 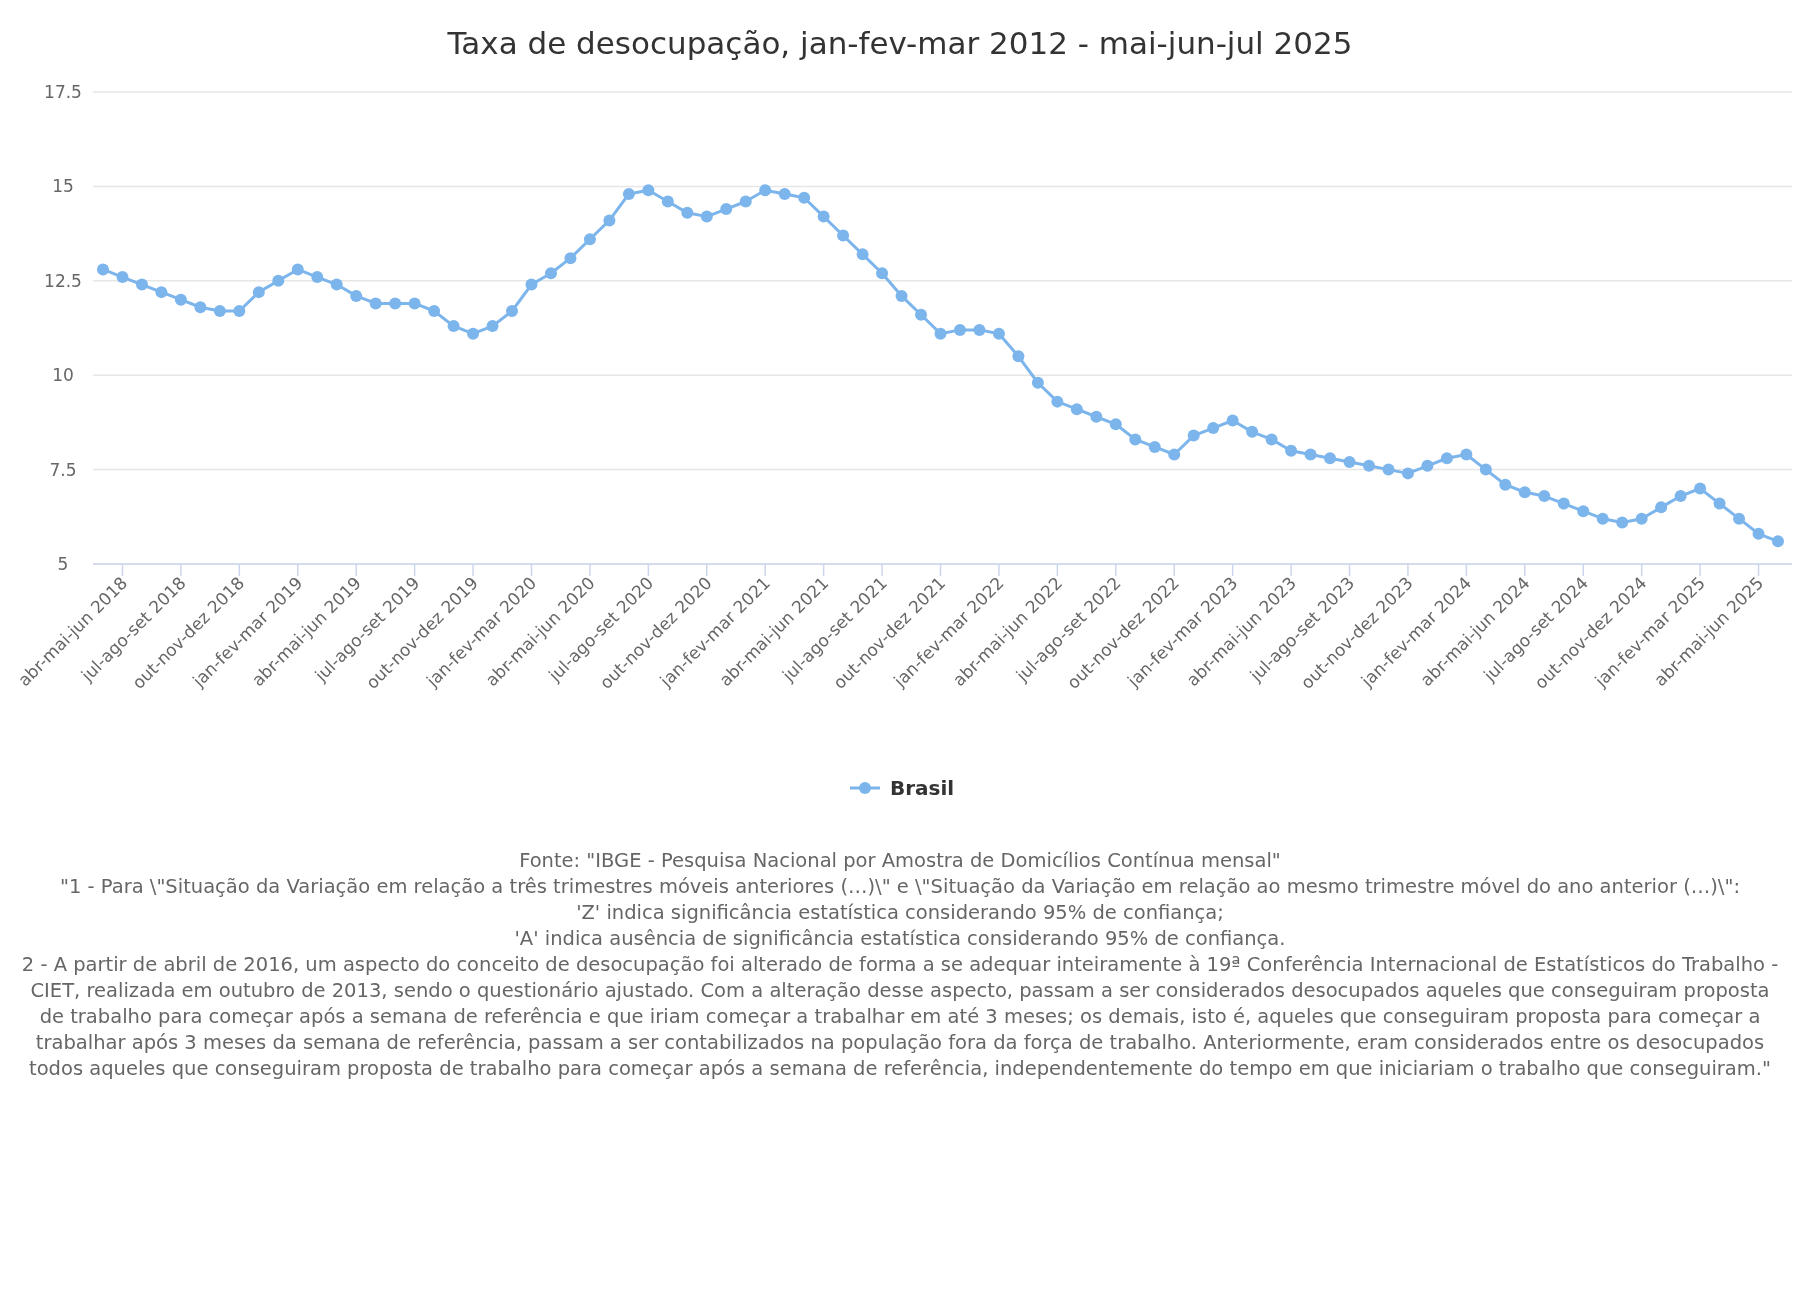 I want to click on y-tick-label: 10, so click(x=63, y=375).